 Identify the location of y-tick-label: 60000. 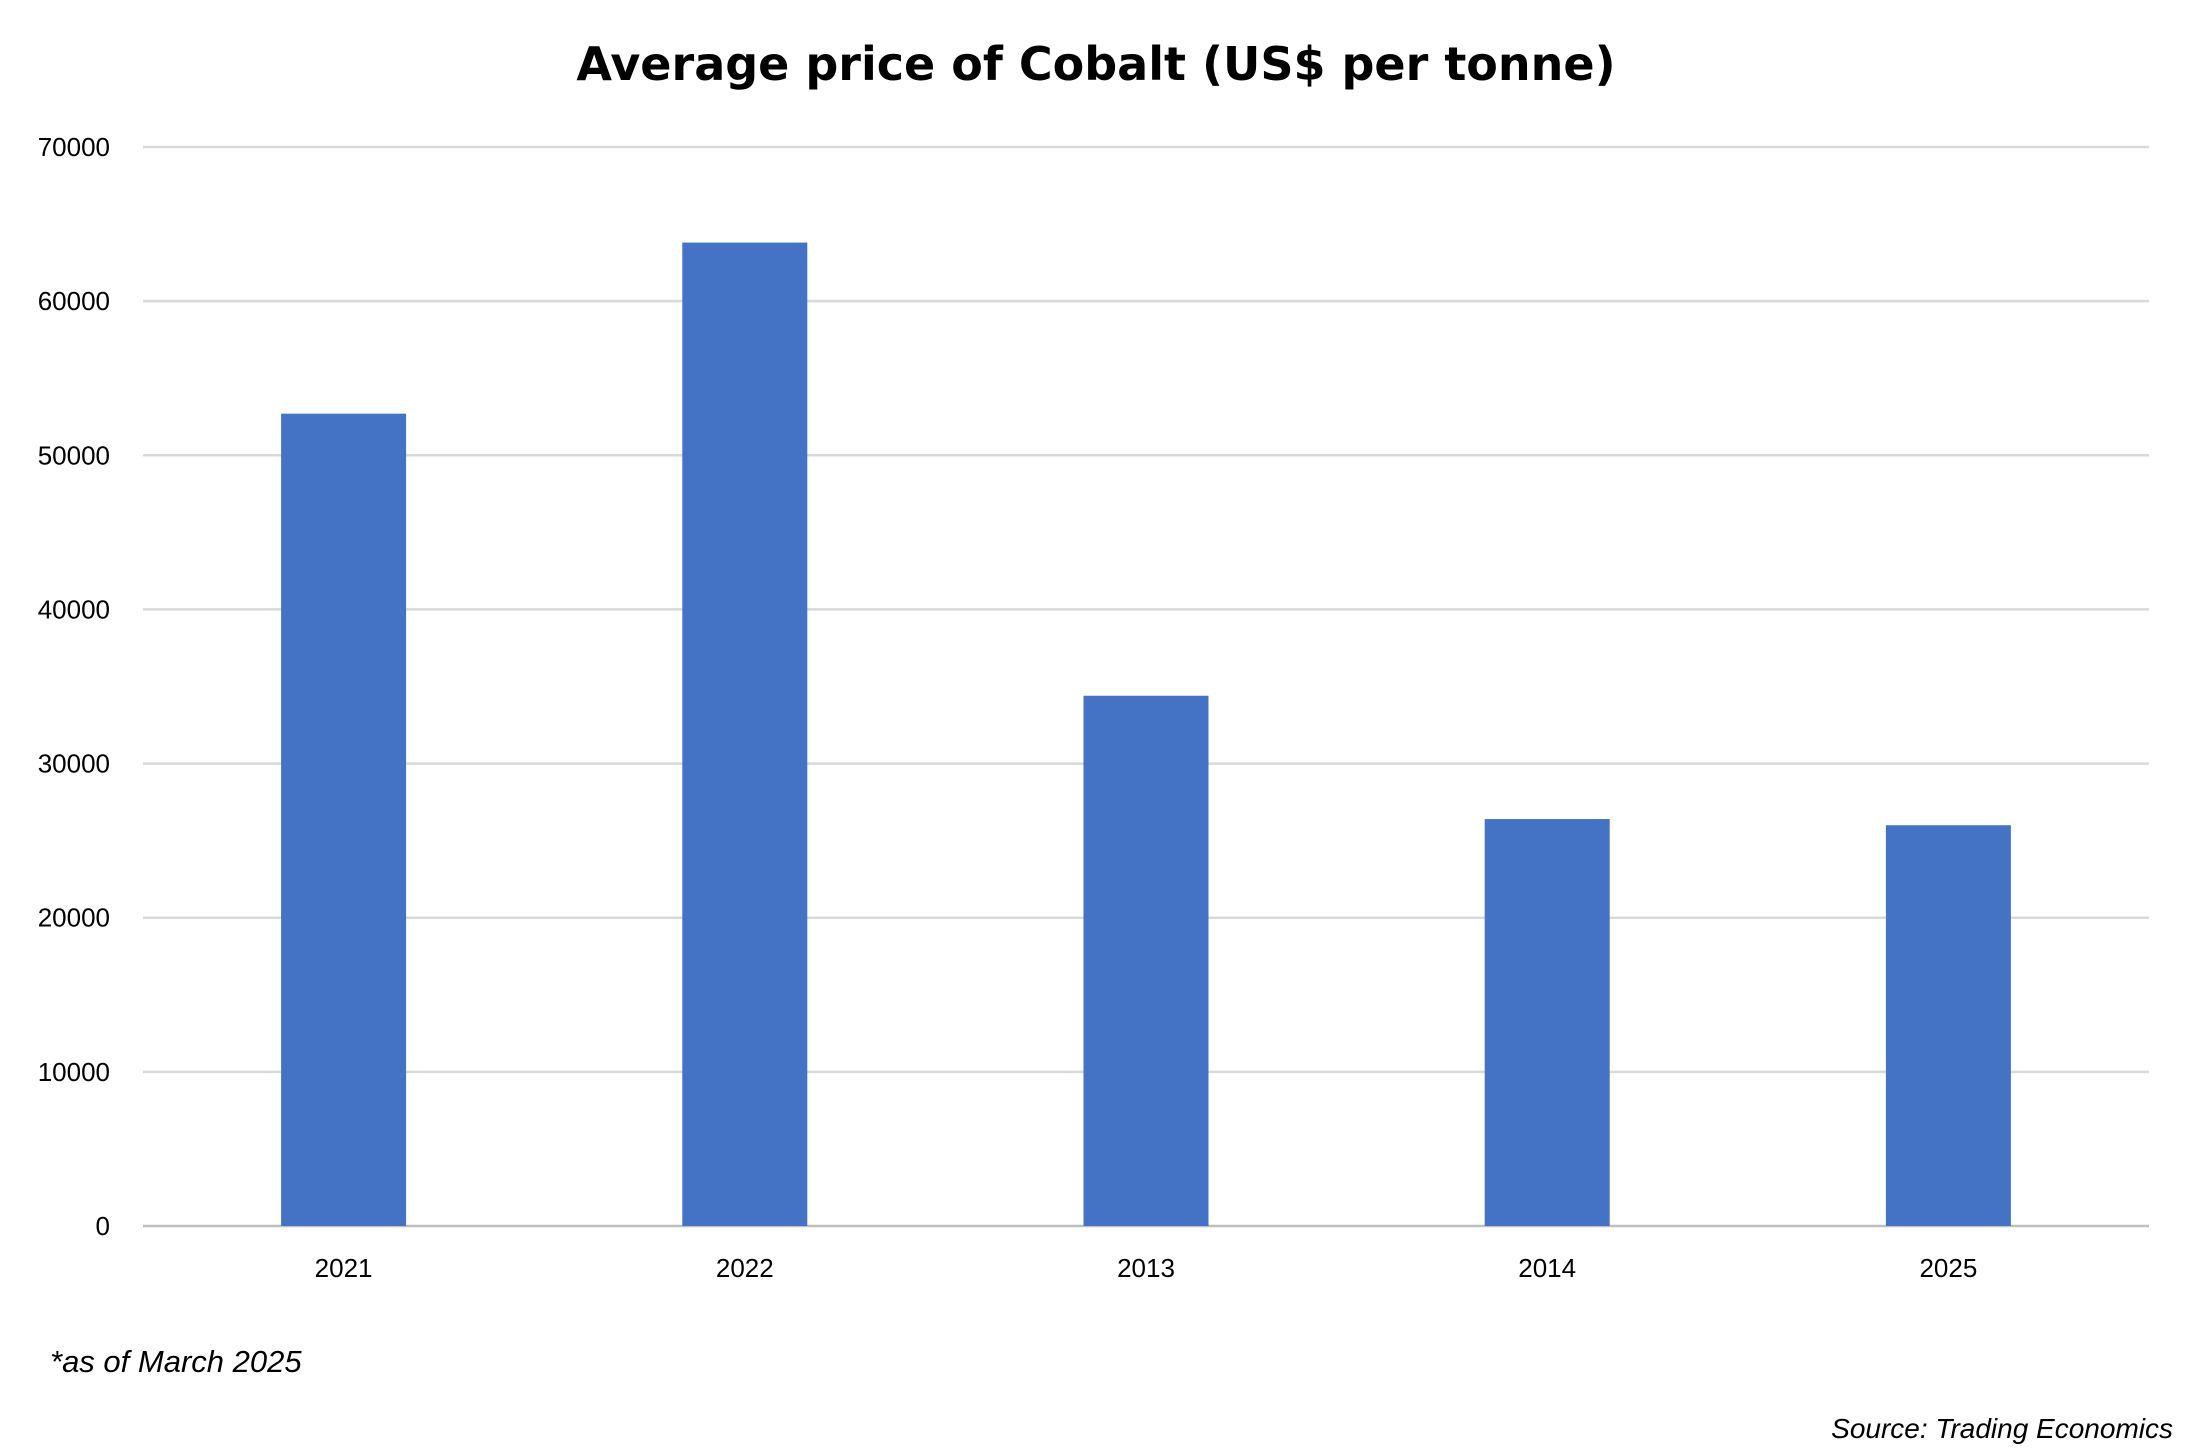
(74, 301).